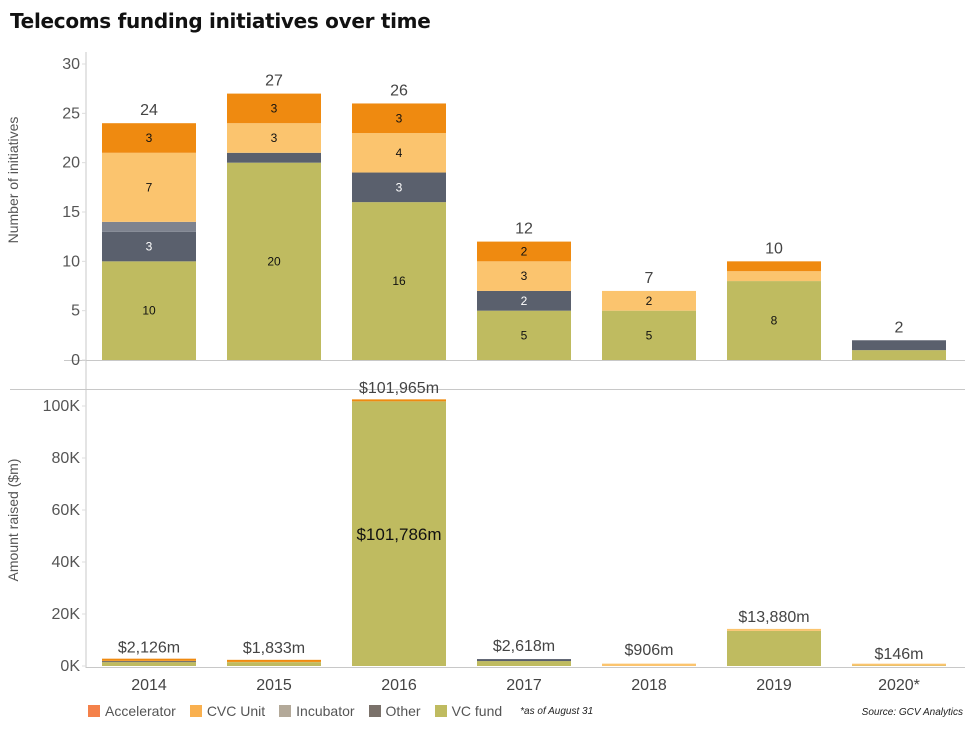 Image resolution: width=975 pixels, height=732 pixels. I want to click on bar-segment-label: 7, so click(149, 187).